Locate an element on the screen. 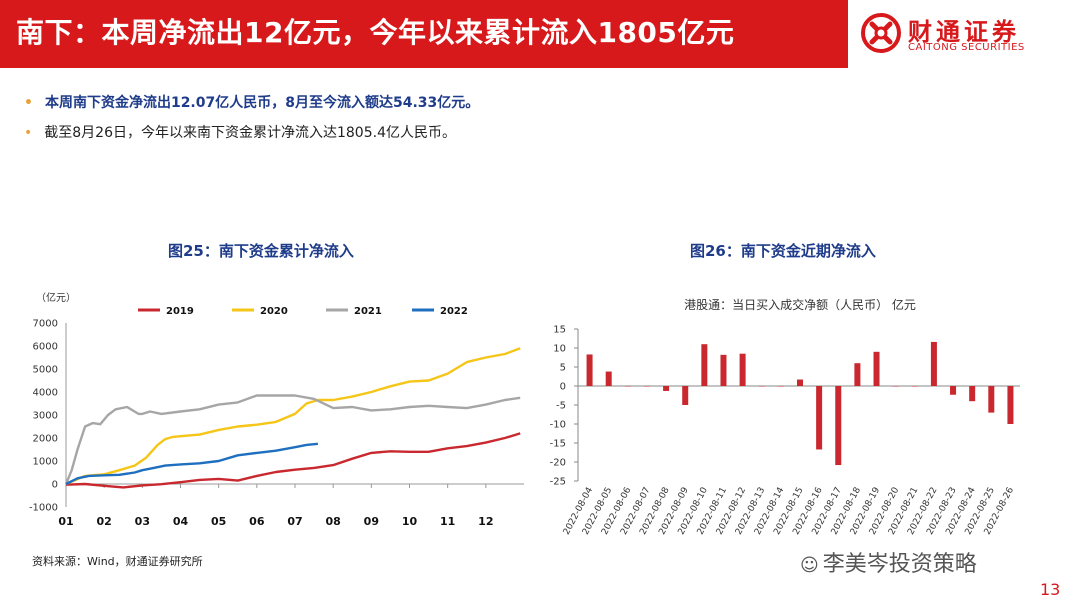  wechat-icon: ☺ is located at coordinates (809, 565).